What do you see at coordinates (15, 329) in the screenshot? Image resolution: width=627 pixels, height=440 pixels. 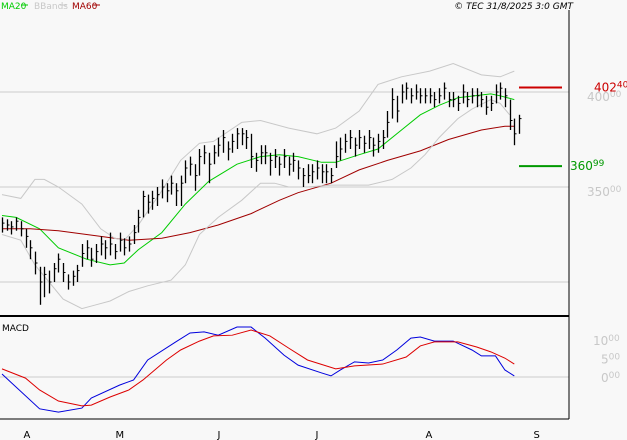 I see `macd-title: MACD` at bounding box center [15, 329].